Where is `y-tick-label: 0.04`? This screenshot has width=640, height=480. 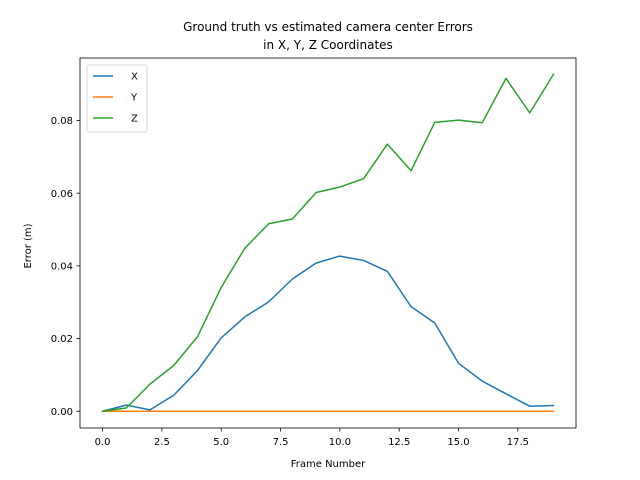 y-tick-label: 0.04 is located at coordinates (62, 266).